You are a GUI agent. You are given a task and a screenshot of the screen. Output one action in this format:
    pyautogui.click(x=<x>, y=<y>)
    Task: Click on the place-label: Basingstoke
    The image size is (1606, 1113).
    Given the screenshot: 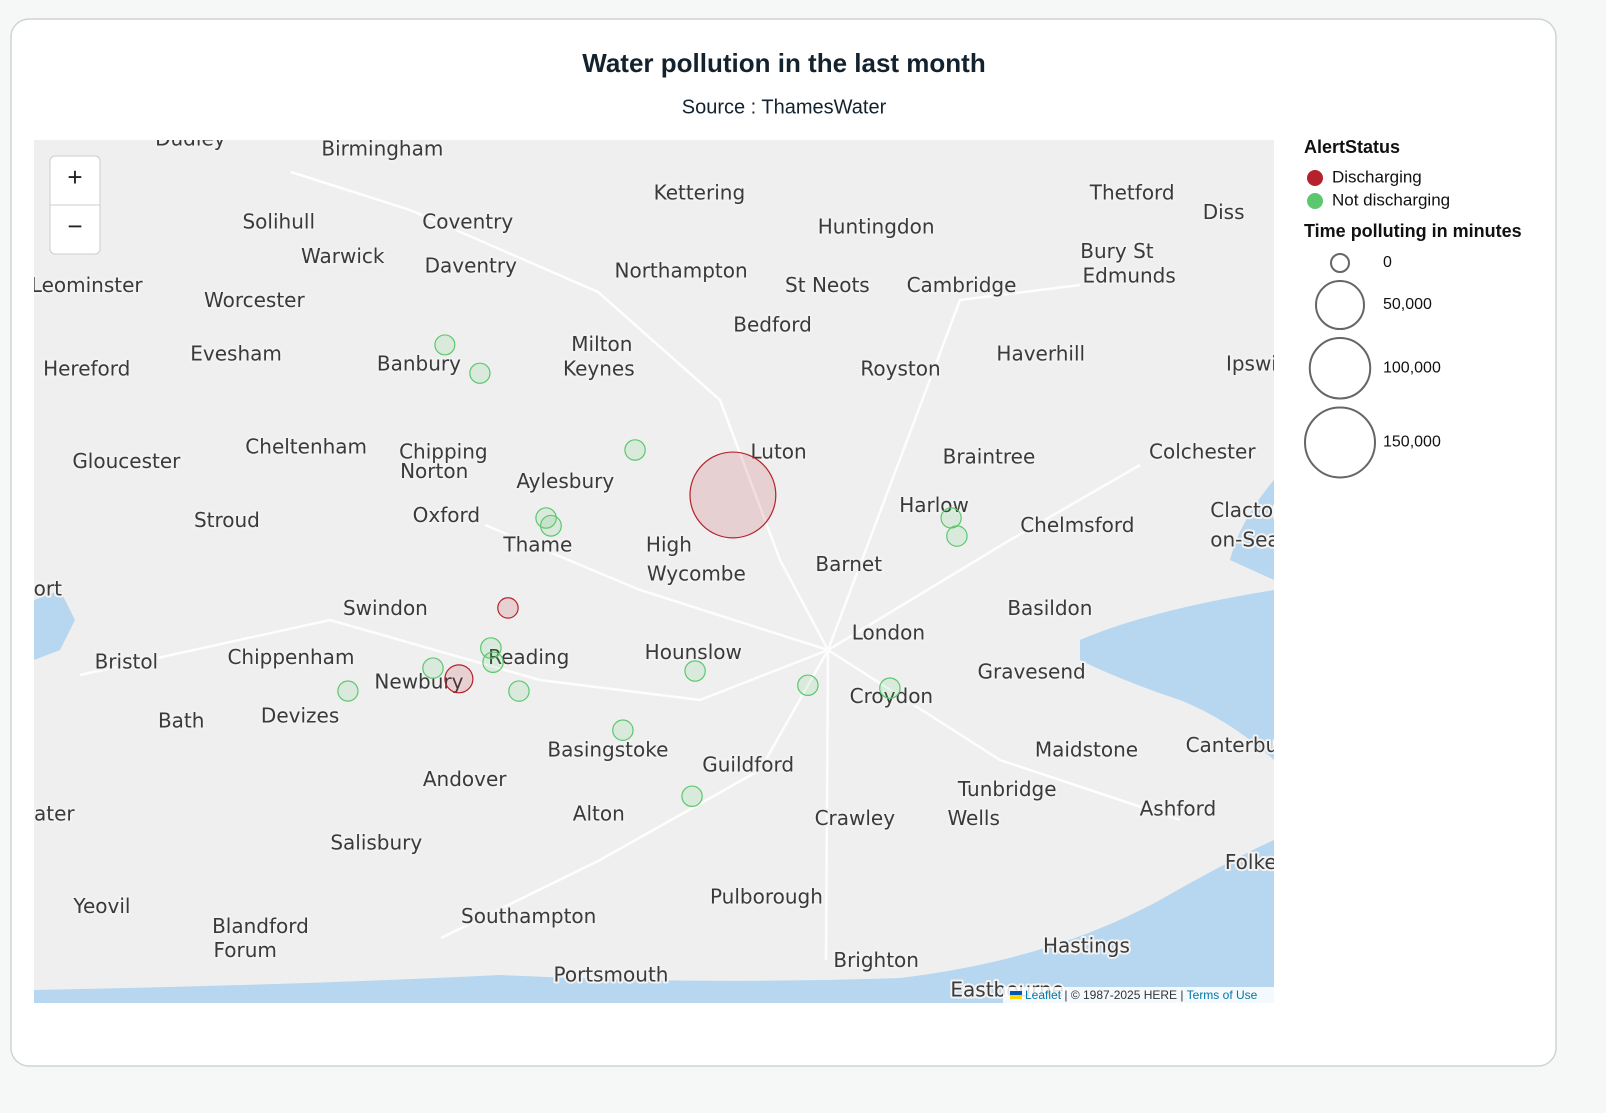 What is the action you would take?
    pyautogui.click(x=607, y=750)
    